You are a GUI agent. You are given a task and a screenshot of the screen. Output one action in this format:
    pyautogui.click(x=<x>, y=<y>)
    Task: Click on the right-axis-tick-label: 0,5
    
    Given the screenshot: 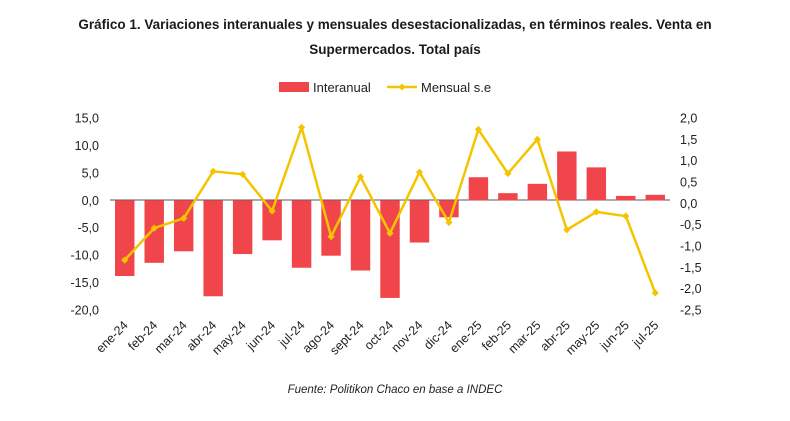 What is the action you would take?
    pyautogui.click(x=688, y=183)
    